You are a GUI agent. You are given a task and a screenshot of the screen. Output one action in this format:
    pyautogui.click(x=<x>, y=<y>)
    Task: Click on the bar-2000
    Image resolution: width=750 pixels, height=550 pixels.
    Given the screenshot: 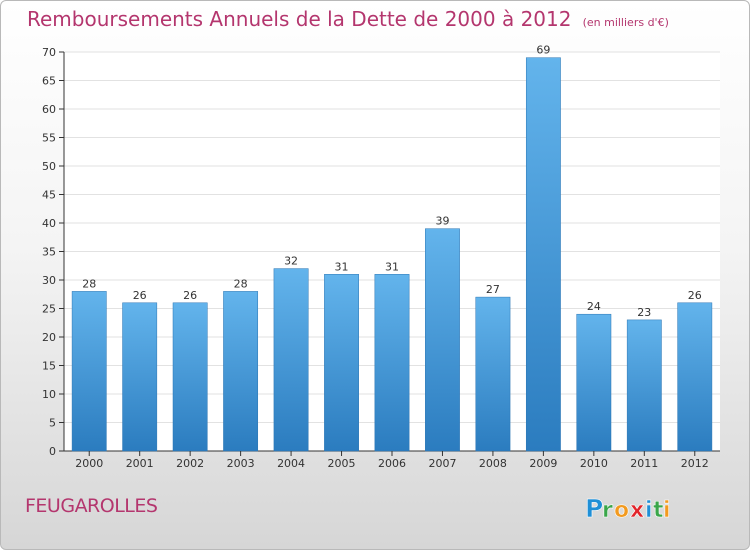 What is the action you would take?
    pyautogui.click(x=89, y=371)
    